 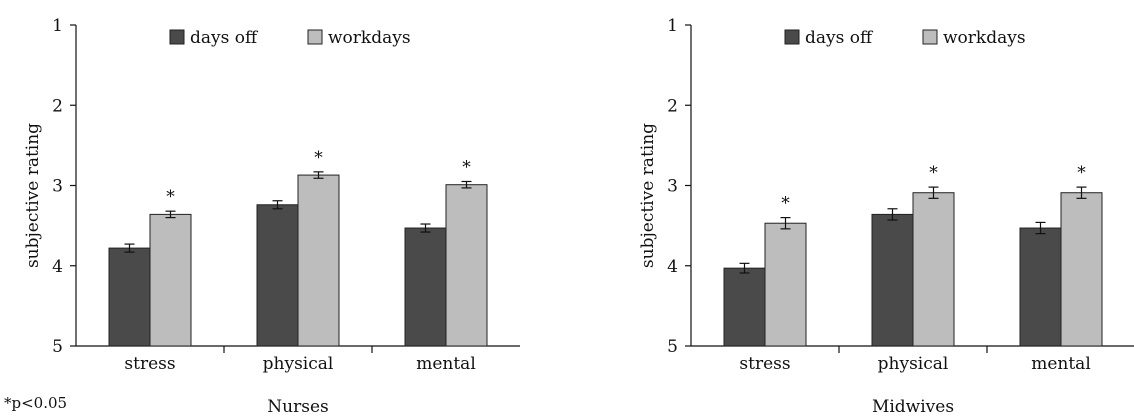 What do you see at coordinates (913, 406) in the screenshot?
I see `panel-title: Midwives` at bounding box center [913, 406].